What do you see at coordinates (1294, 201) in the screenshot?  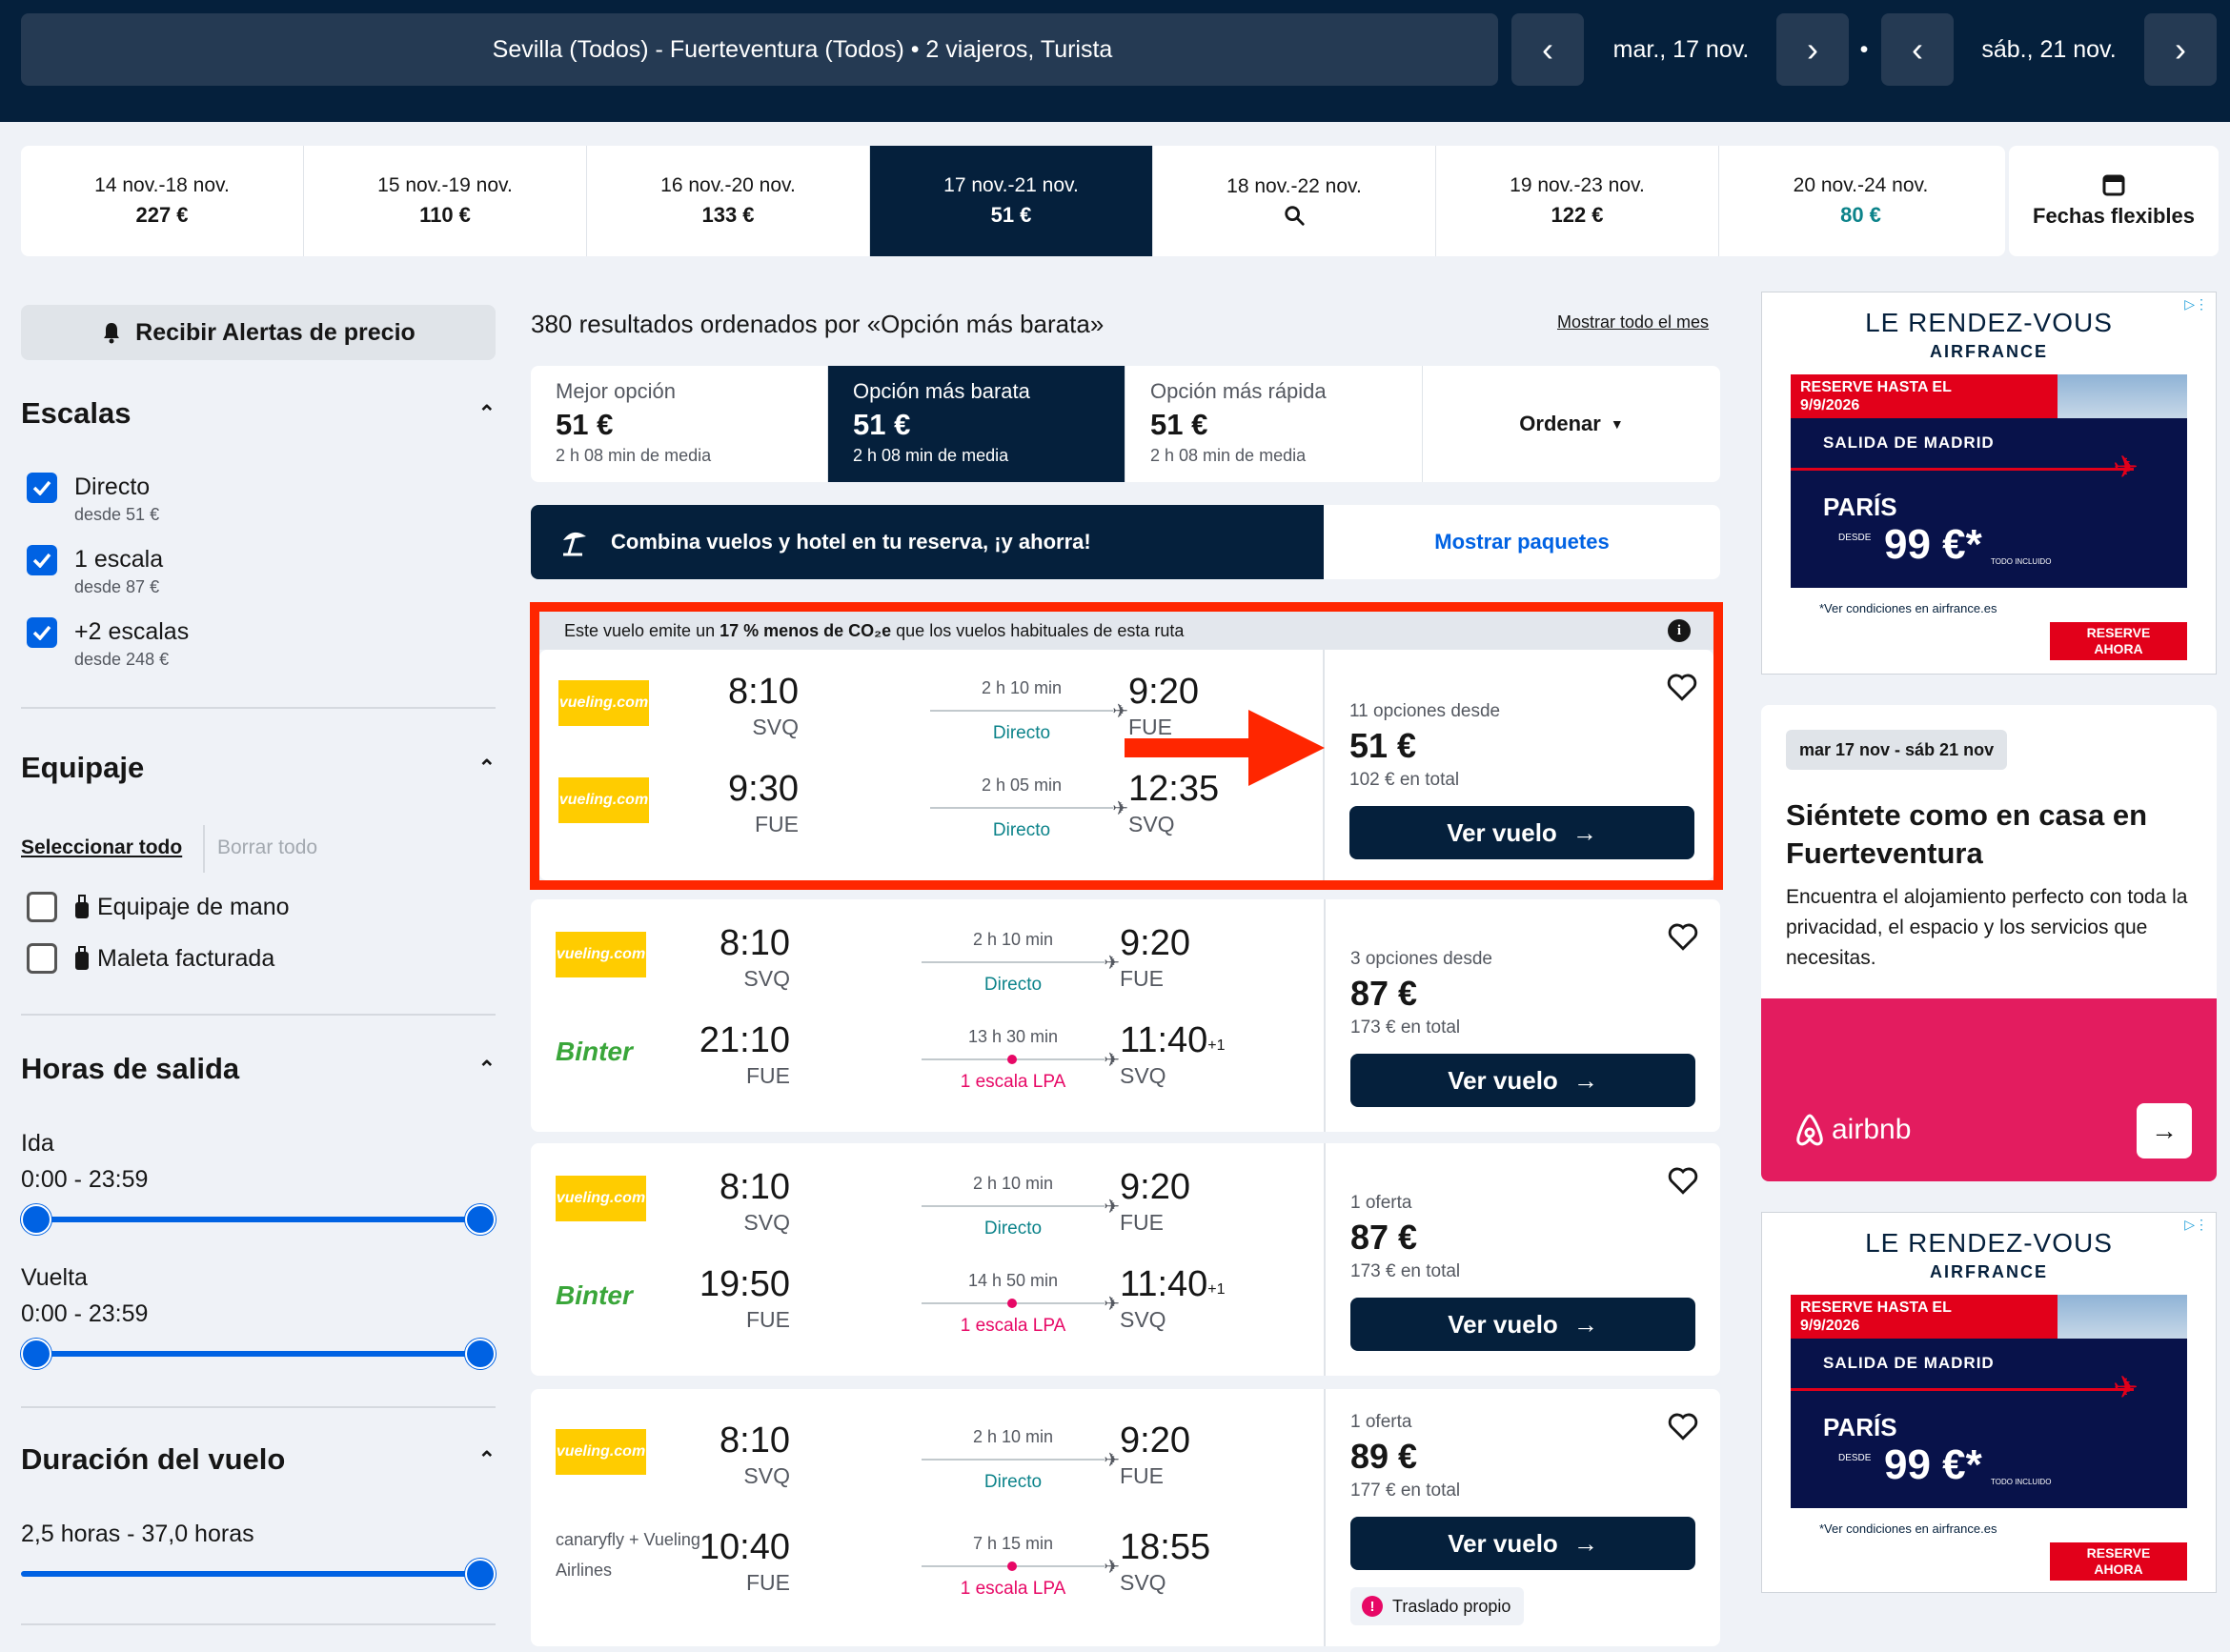 I see `date-option: 18 nov.-22 nov.` at bounding box center [1294, 201].